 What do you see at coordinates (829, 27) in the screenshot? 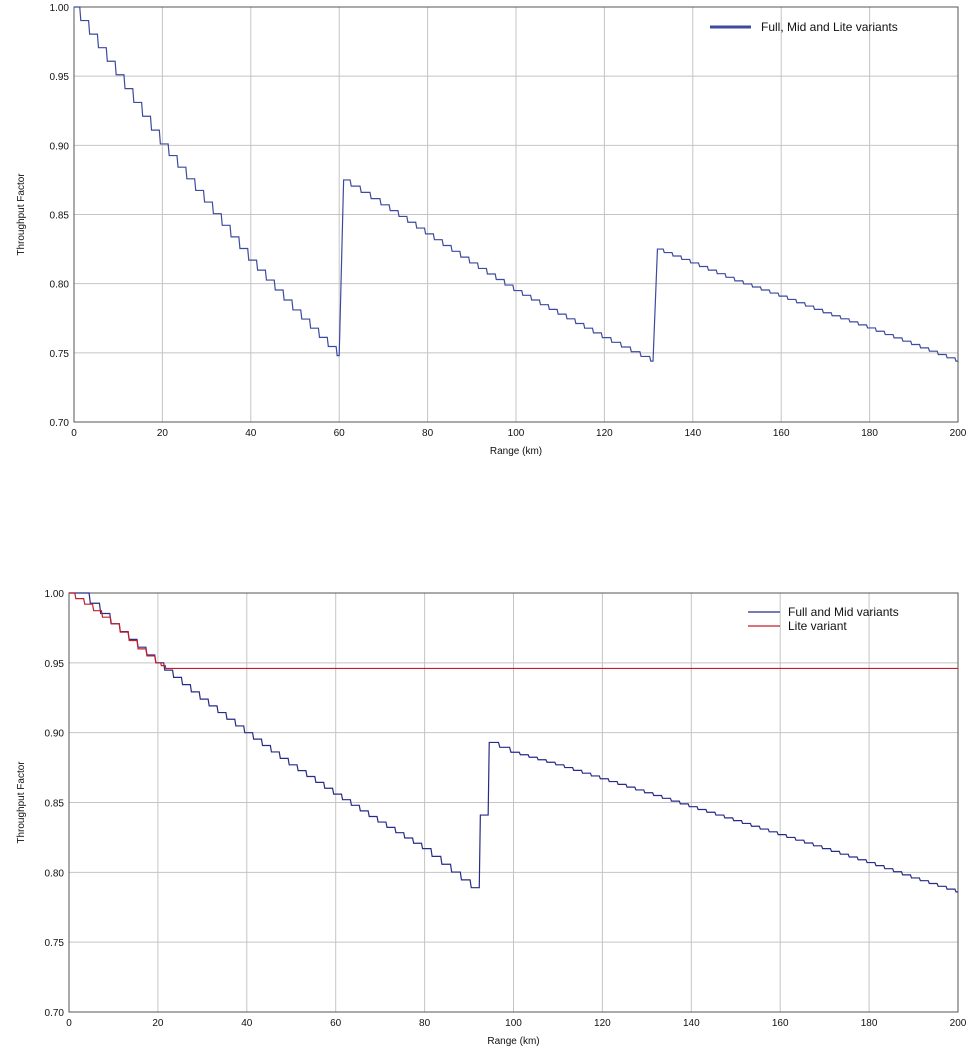
I see `legend-label: Full, Mid and Lite variants` at bounding box center [829, 27].